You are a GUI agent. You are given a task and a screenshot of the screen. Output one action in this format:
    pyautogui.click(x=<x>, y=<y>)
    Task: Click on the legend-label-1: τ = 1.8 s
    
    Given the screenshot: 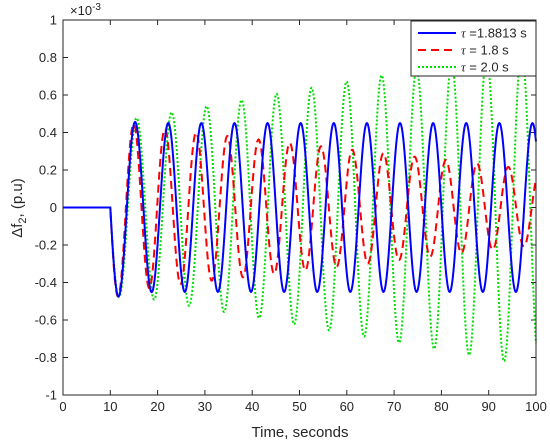 What is the action you would take?
    pyautogui.click(x=485, y=50)
    